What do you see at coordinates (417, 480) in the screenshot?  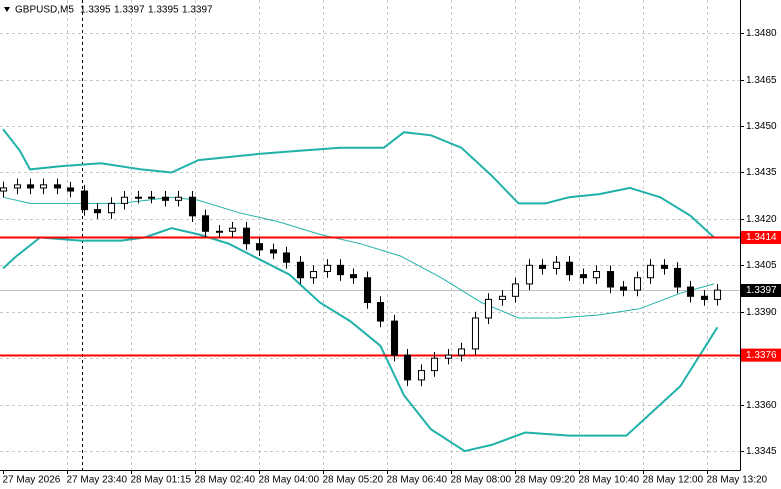 I see `x-tick-label: 28 May 06:40` at bounding box center [417, 480].